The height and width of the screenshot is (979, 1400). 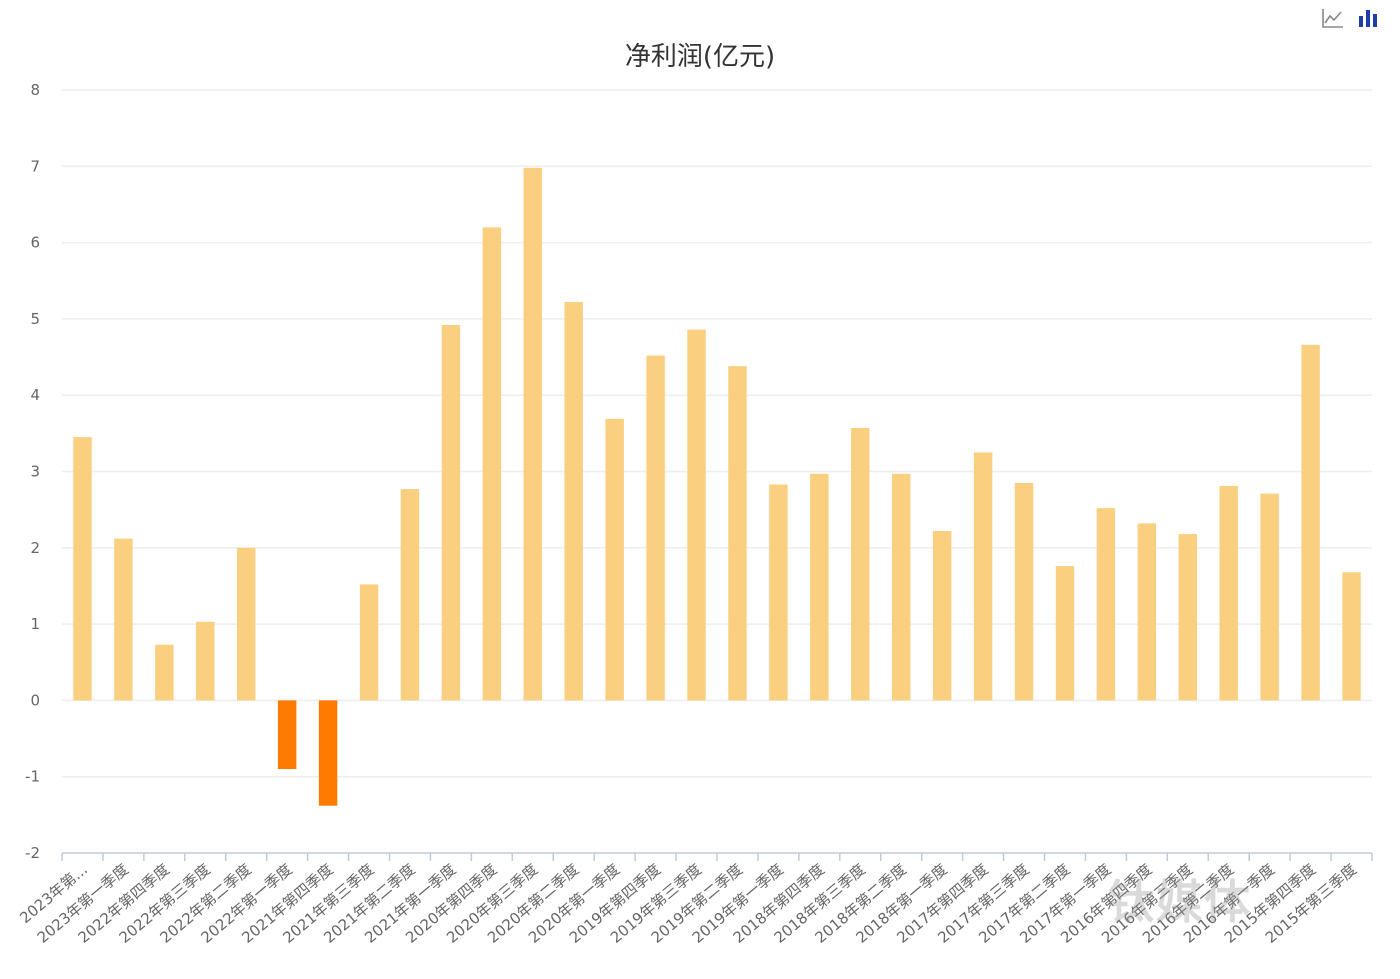 What do you see at coordinates (32, 853) in the screenshot?
I see `y-tick-label: -2` at bounding box center [32, 853].